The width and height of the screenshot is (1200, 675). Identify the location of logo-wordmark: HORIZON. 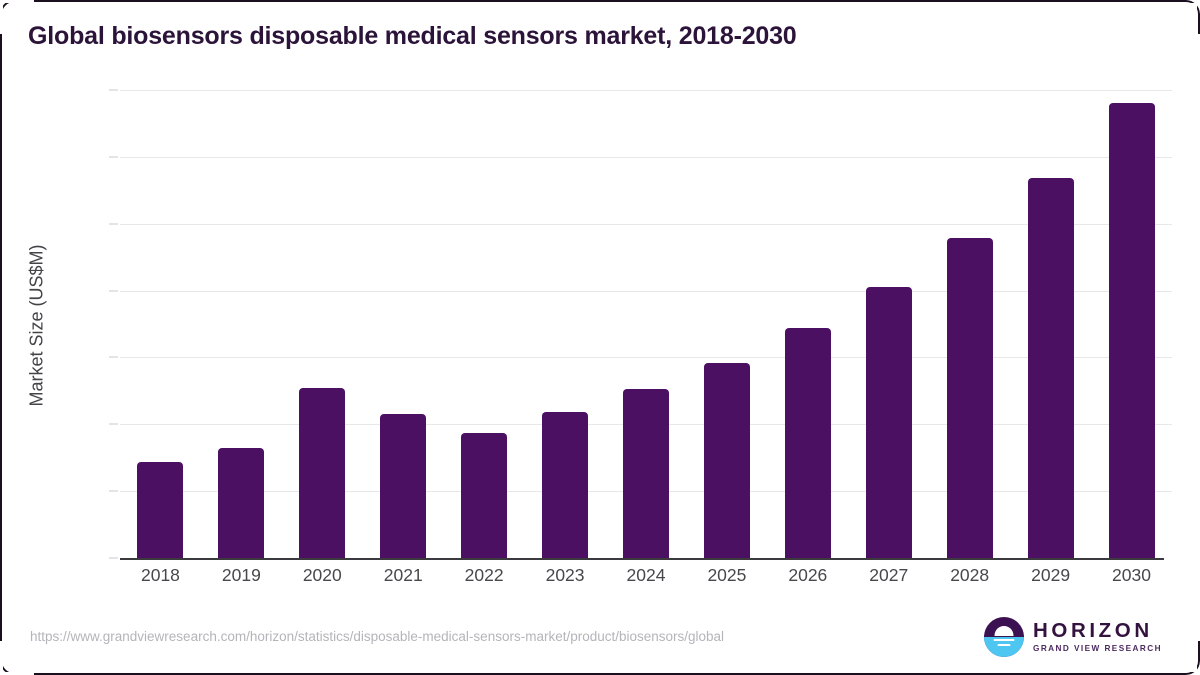
(1093, 630).